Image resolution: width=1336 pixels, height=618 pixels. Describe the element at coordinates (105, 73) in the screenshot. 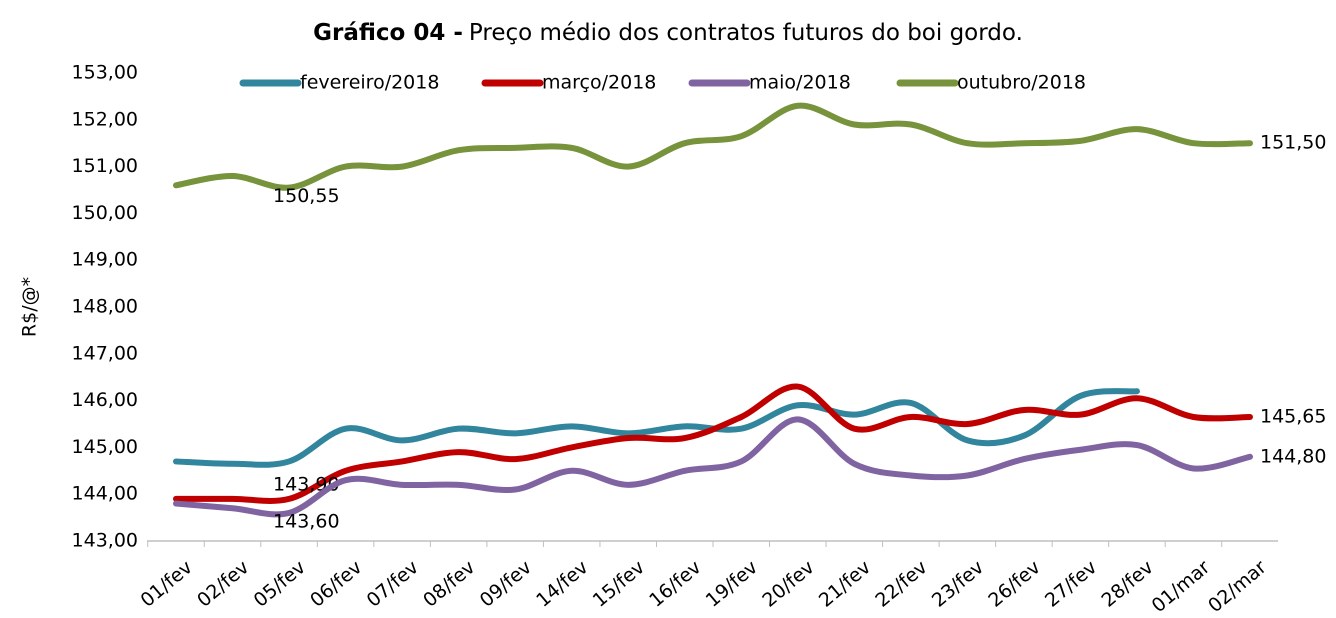

I see `y-tick-label: 153,00` at that location.